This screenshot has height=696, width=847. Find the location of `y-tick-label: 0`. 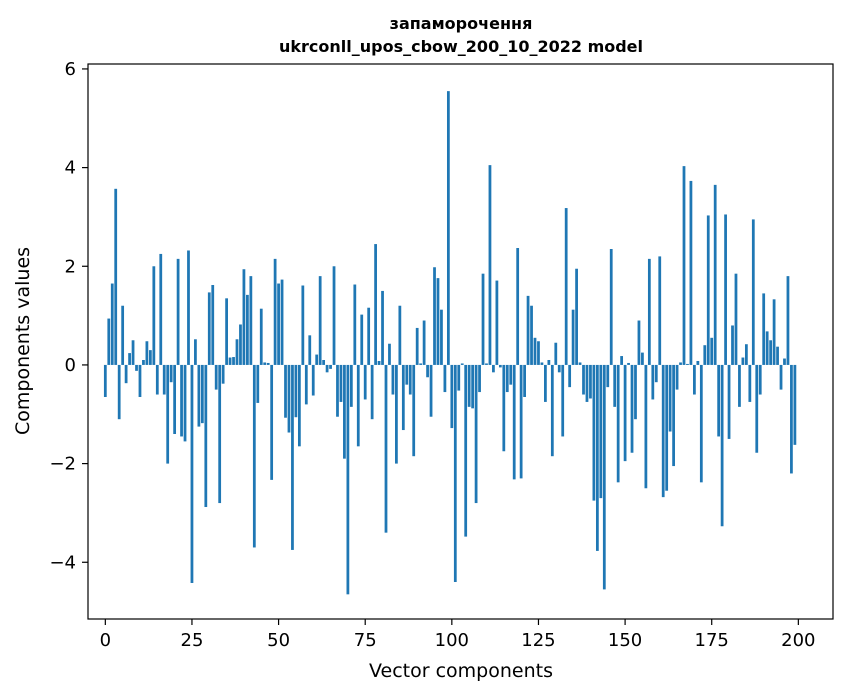

y-tick-label: 0 is located at coordinates (70, 365).